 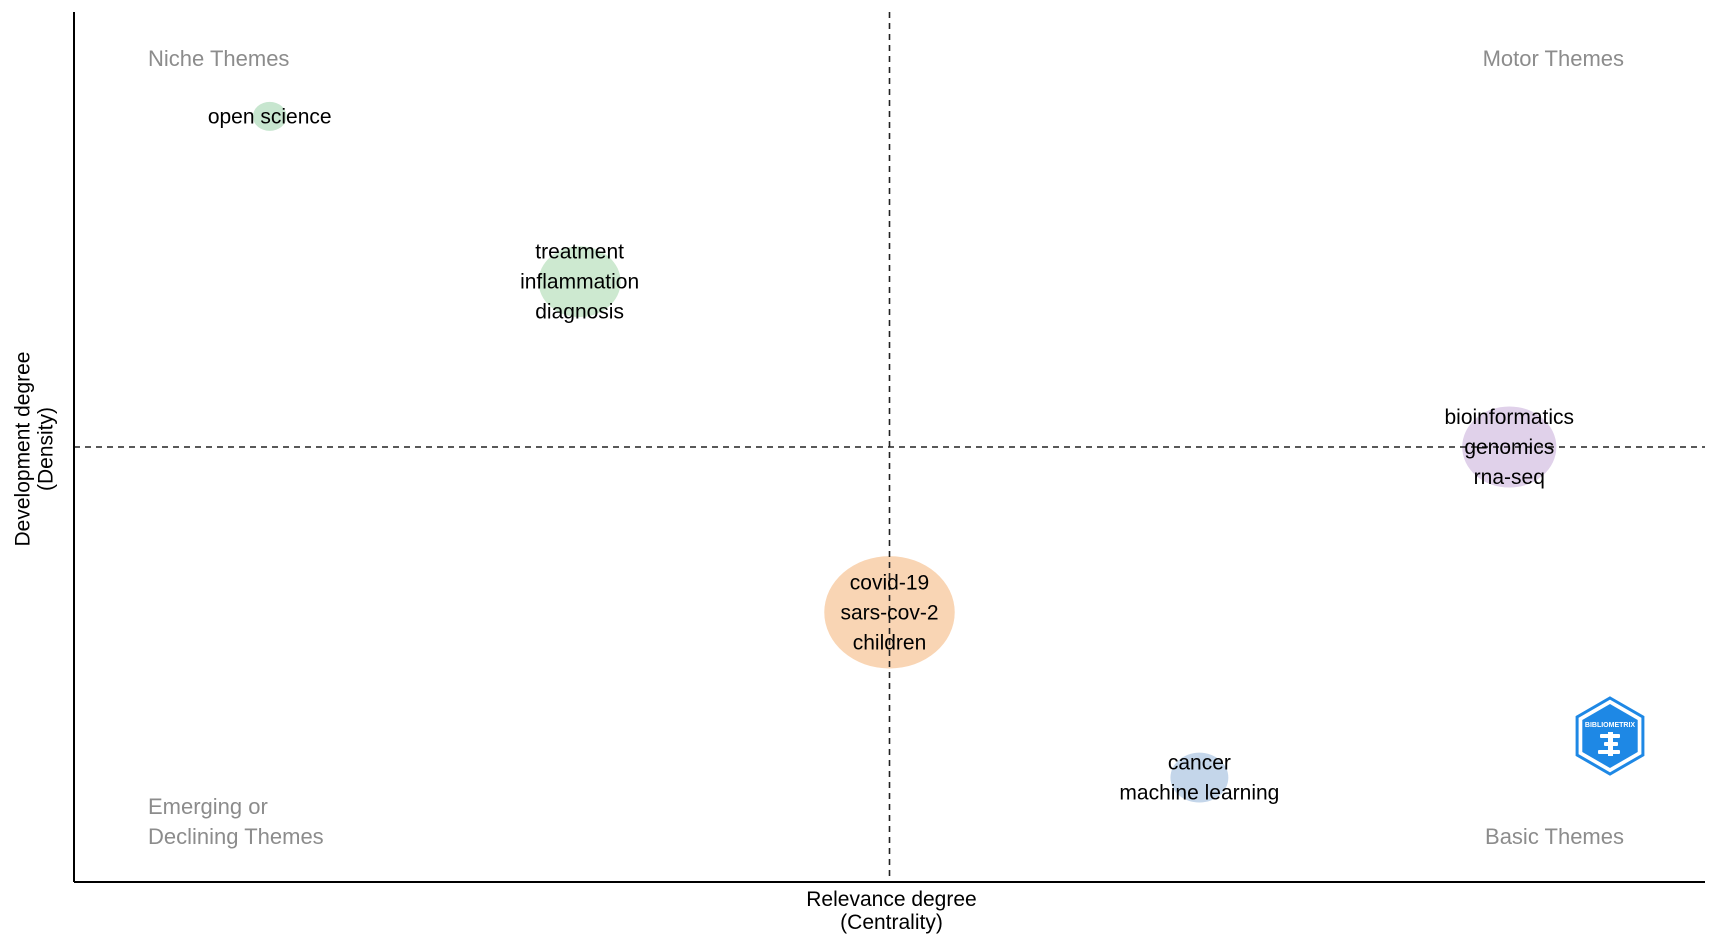 What do you see at coordinates (208, 806) in the screenshot?
I see `quadrant-label-bottom-left: Emerging or` at bounding box center [208, 806].